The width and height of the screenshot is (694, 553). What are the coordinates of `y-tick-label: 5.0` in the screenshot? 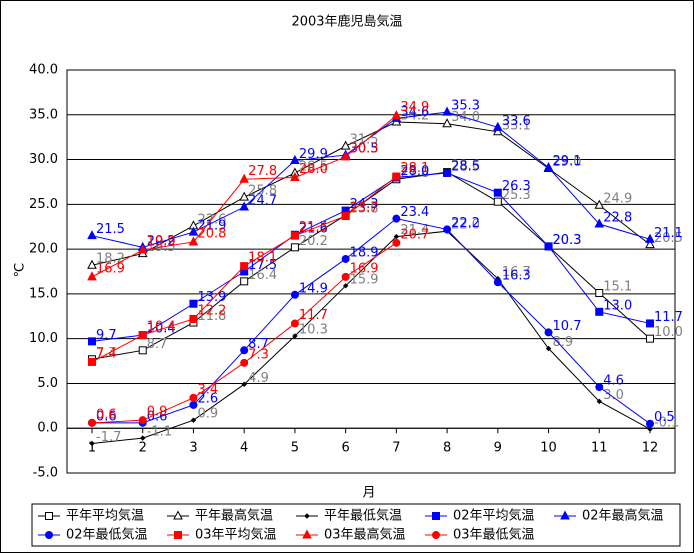 It's located at (47, 383).